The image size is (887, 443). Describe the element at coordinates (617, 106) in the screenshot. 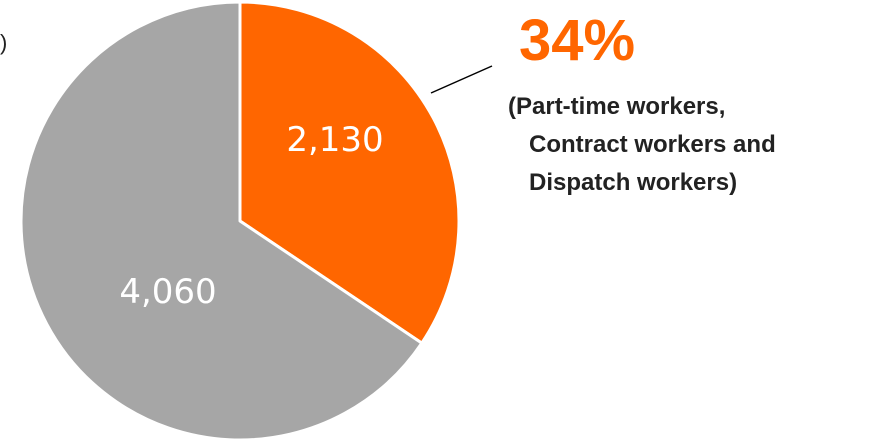

I see `callout-description-line: (Part-time workers,` at that location.